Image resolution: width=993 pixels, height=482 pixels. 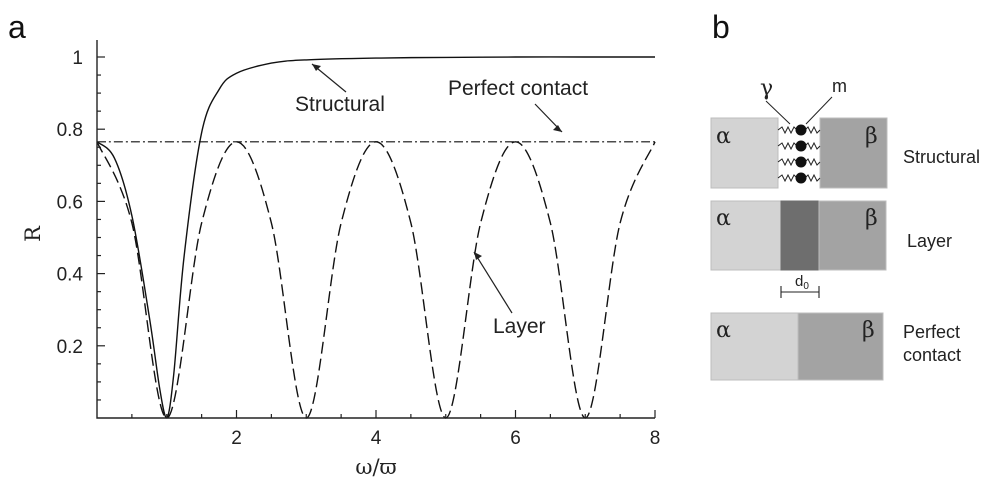 I want to click on y-tick-label: 0.4, so click(x=70, y=275).